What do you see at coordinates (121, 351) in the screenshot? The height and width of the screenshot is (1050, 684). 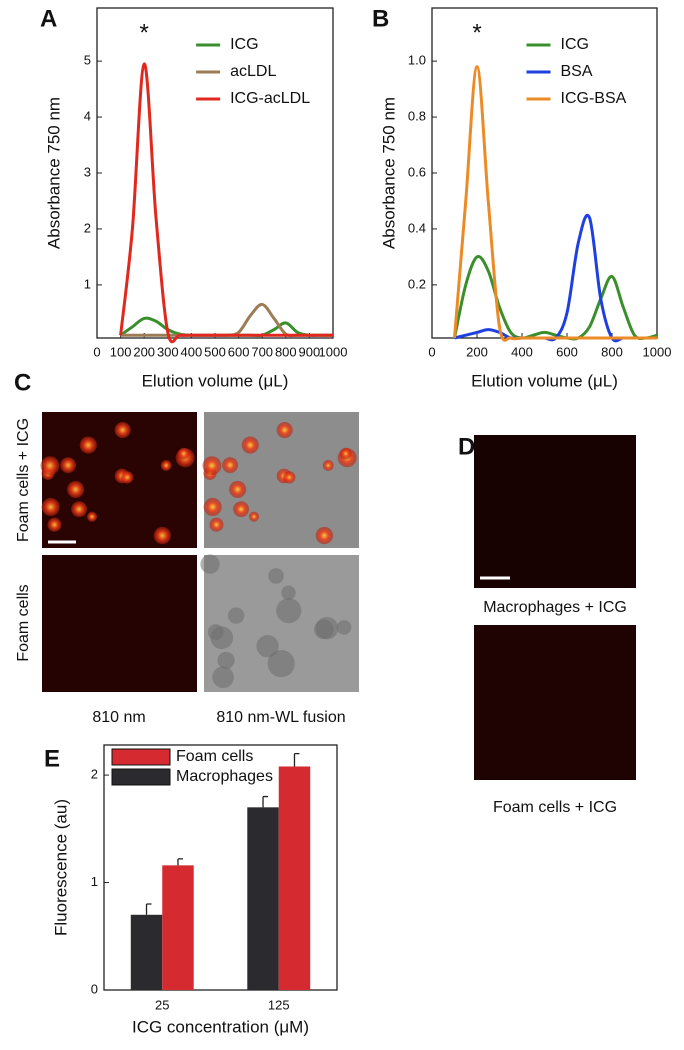 I see `x-tick-label: 100` at bounding box center [121, 351].